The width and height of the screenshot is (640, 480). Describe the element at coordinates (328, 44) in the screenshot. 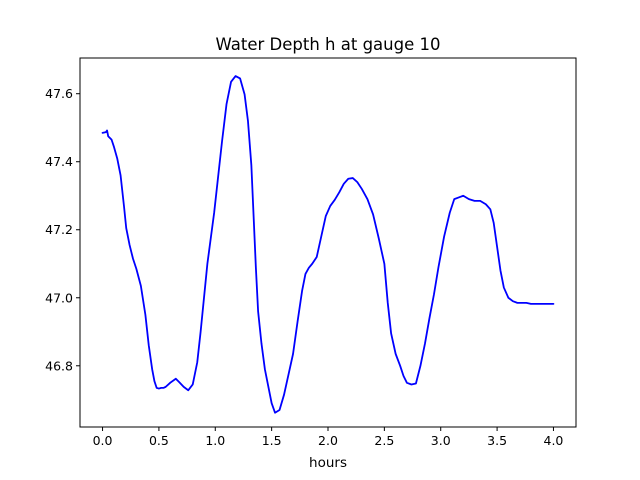

I see `chart-title: Water Depth h at gauge 10` at that location.